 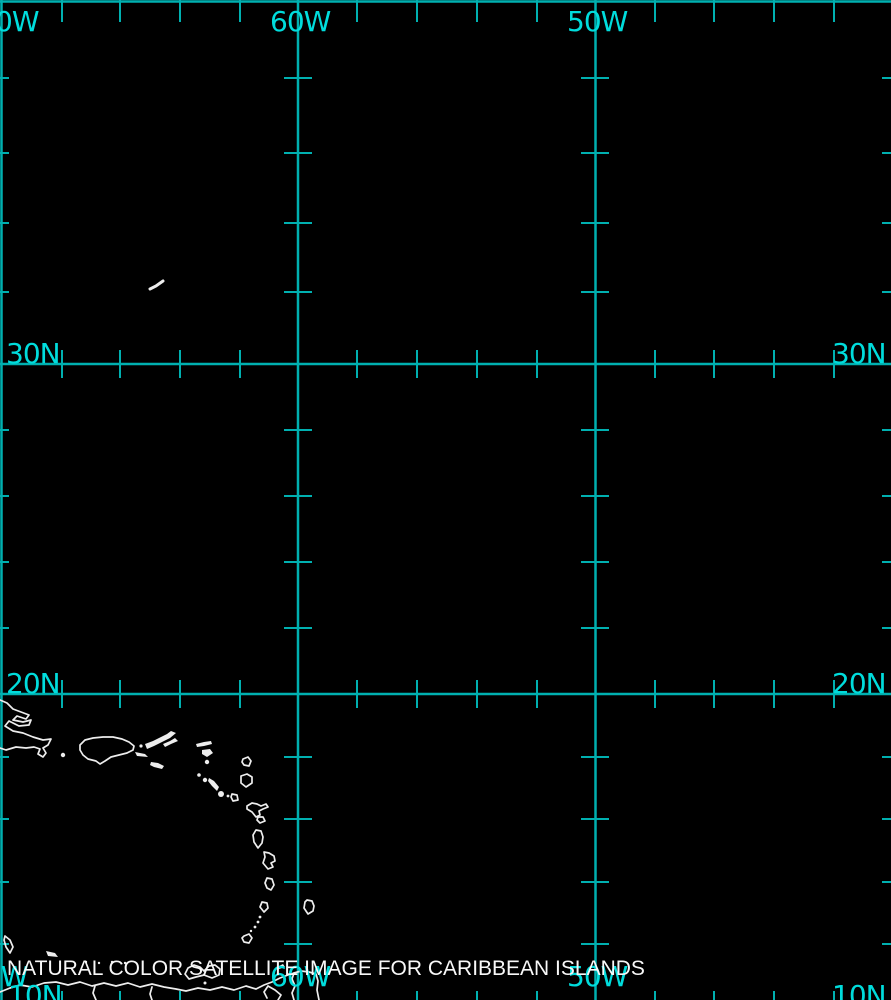 I want to click on lon-label-60w-bottom: 60W, so click(x=300, y=976).